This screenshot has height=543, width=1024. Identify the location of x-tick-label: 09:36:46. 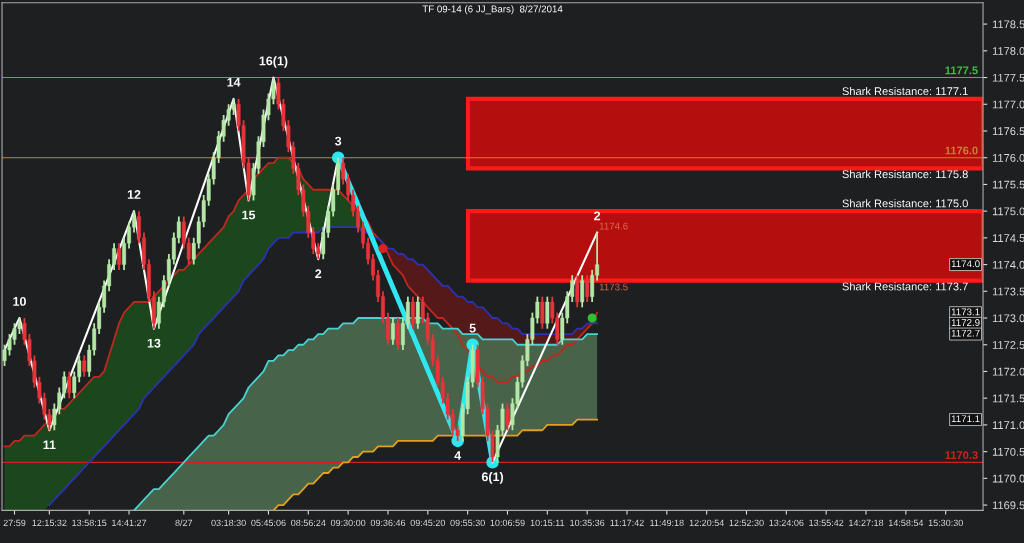
(388, 523).